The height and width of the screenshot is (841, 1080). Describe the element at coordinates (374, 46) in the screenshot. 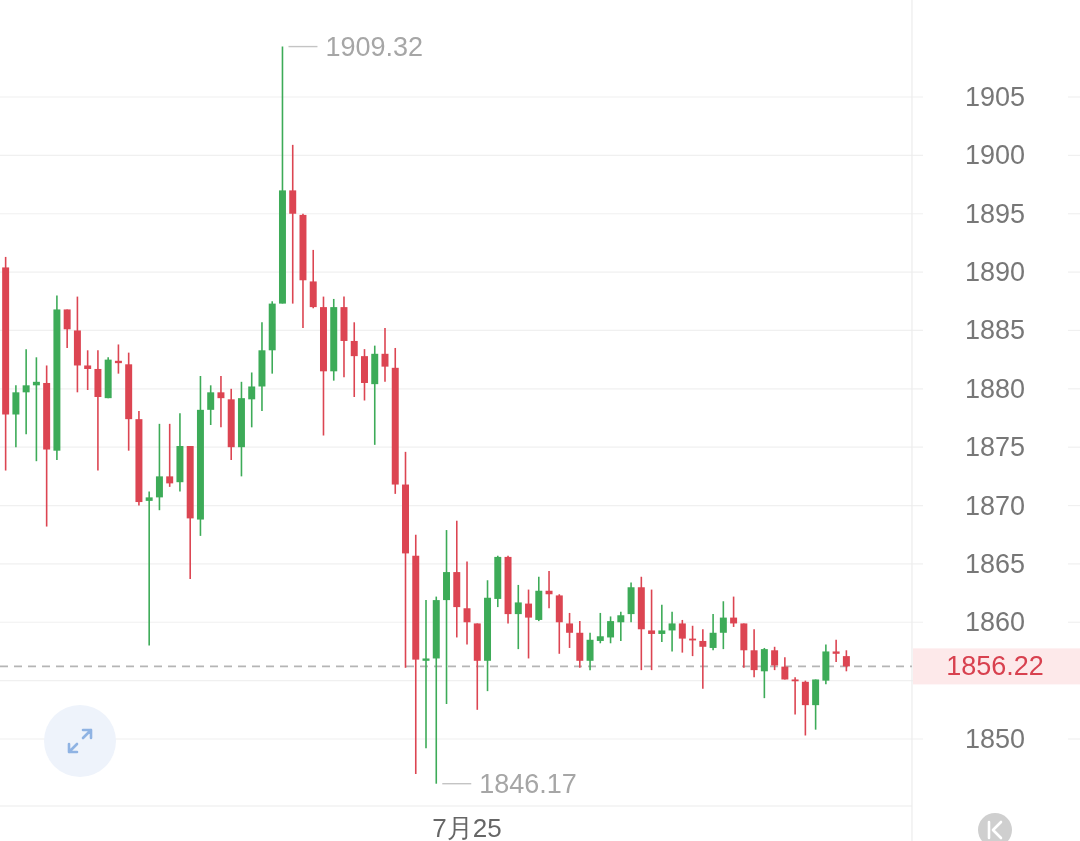

I see `annotation: 1909.32` at that location.